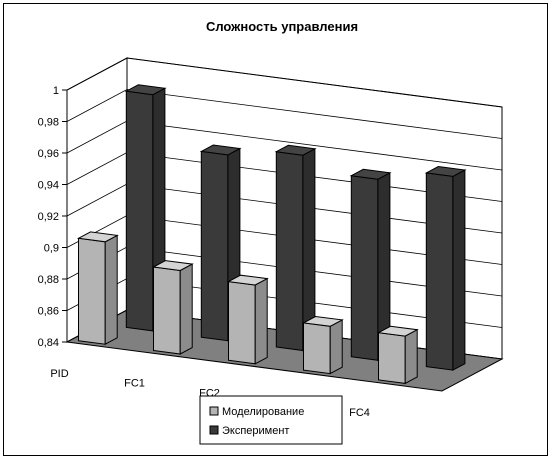  I want to click on legend-box, so click(271, 420).